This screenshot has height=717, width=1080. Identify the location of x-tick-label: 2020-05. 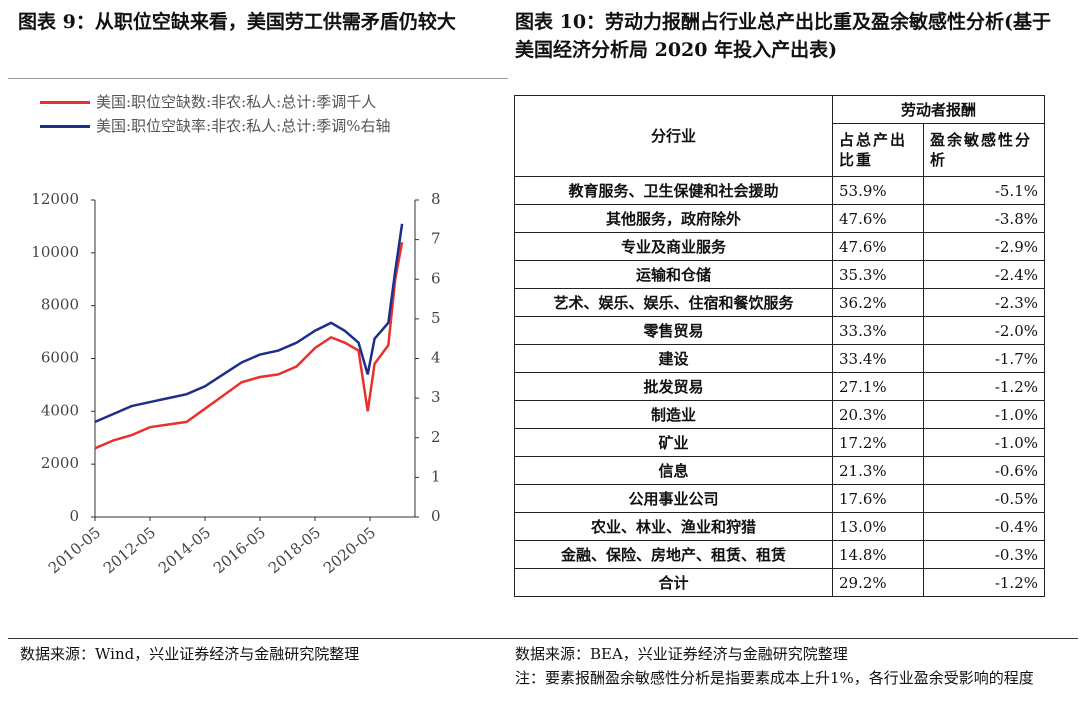
(349, 550).